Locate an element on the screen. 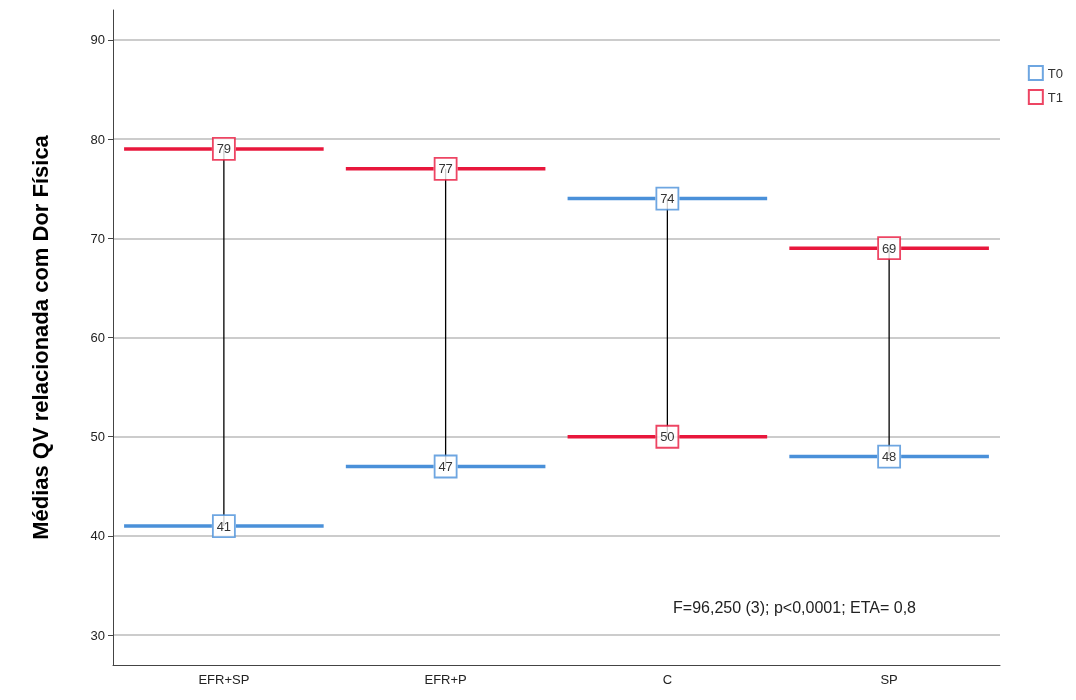 This screenshot has width=1076, height=700. y-tick-label: 60 is located at coordinates (97, 337).